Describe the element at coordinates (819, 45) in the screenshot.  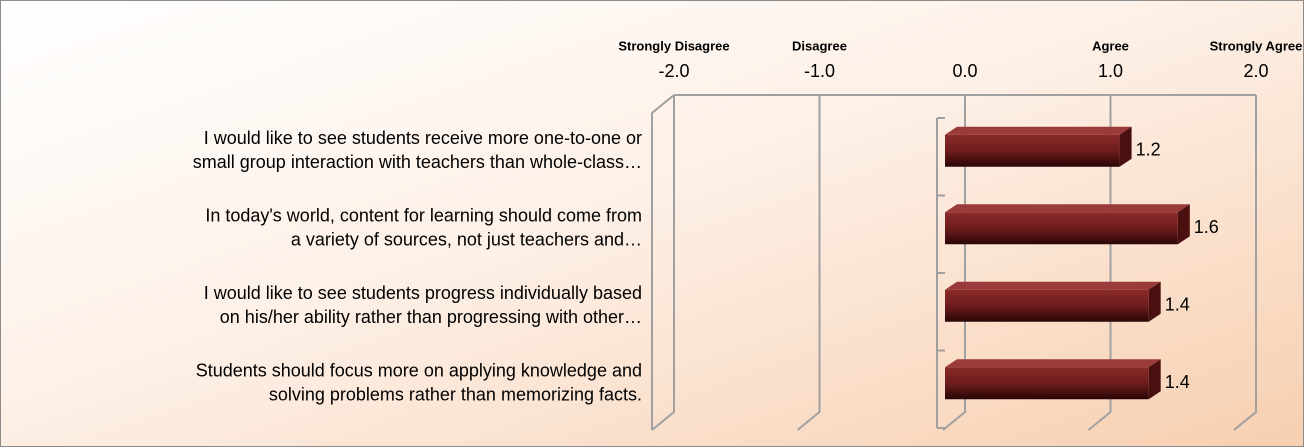
I see `annotation: Disagree` at that location.